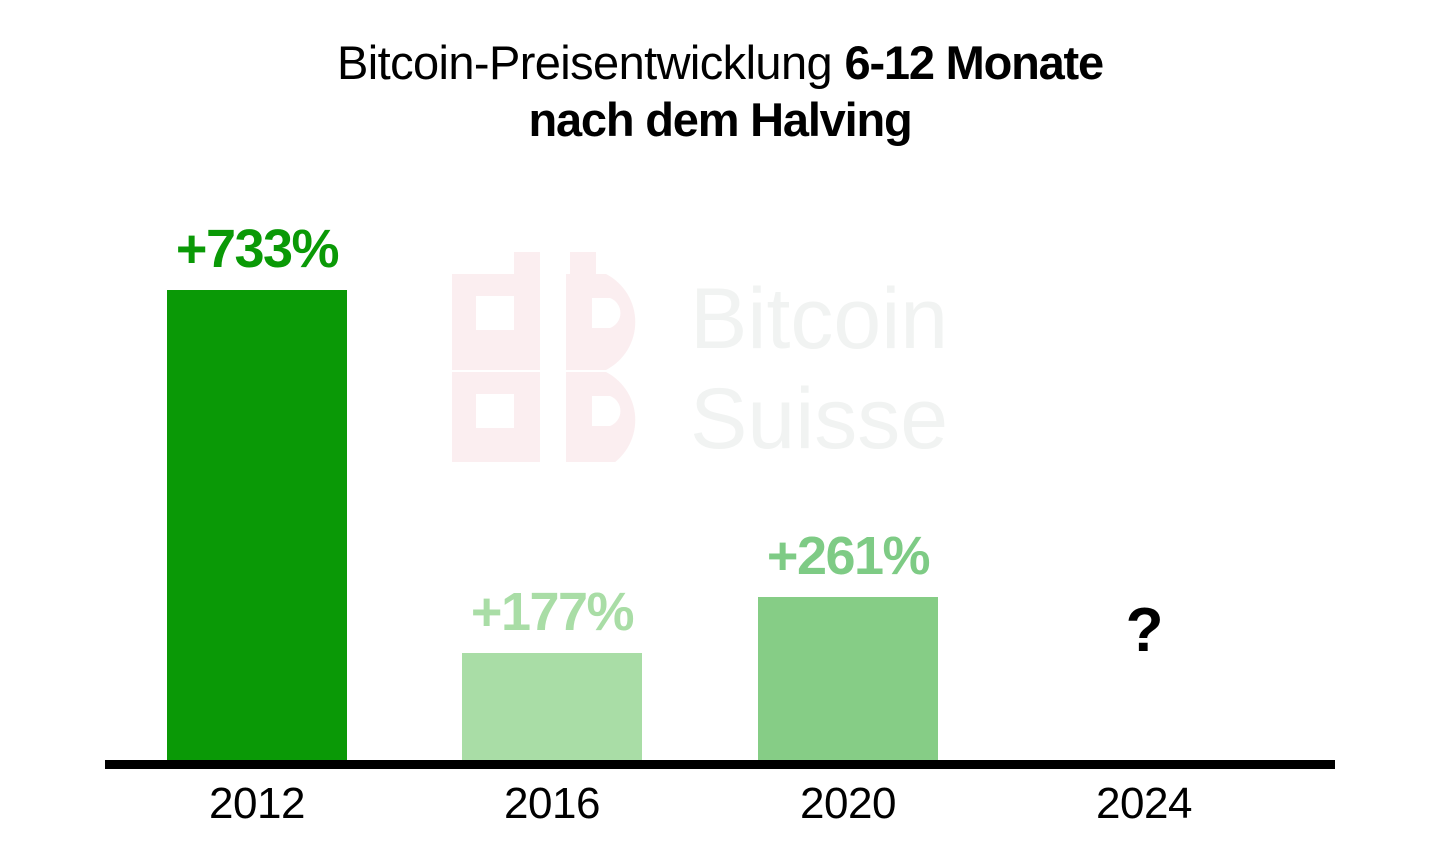  What do you see at coordinates (257, 803) in the screenshot?
I see `x-axis-label-2012: 2012` at bounding box center [257, 803].